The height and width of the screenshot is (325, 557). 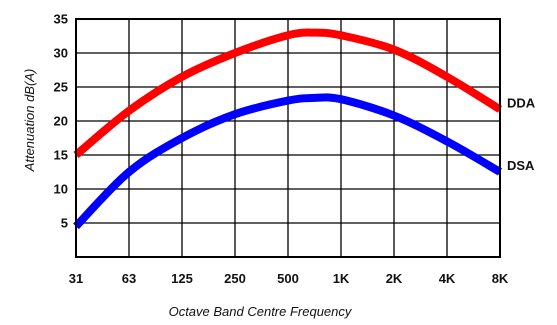 I want to click on x-tick-labels: 31 63 125 250 500 1K 2K 4K 8K, so click(x=289, y=278).